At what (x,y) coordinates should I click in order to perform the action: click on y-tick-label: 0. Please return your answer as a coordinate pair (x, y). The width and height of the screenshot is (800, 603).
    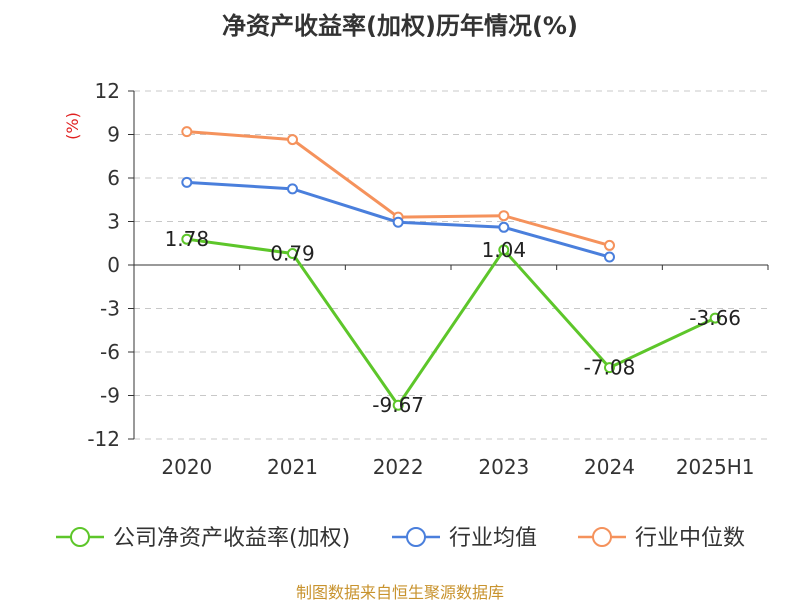
    Looking at the image, I should click on (113, 265).